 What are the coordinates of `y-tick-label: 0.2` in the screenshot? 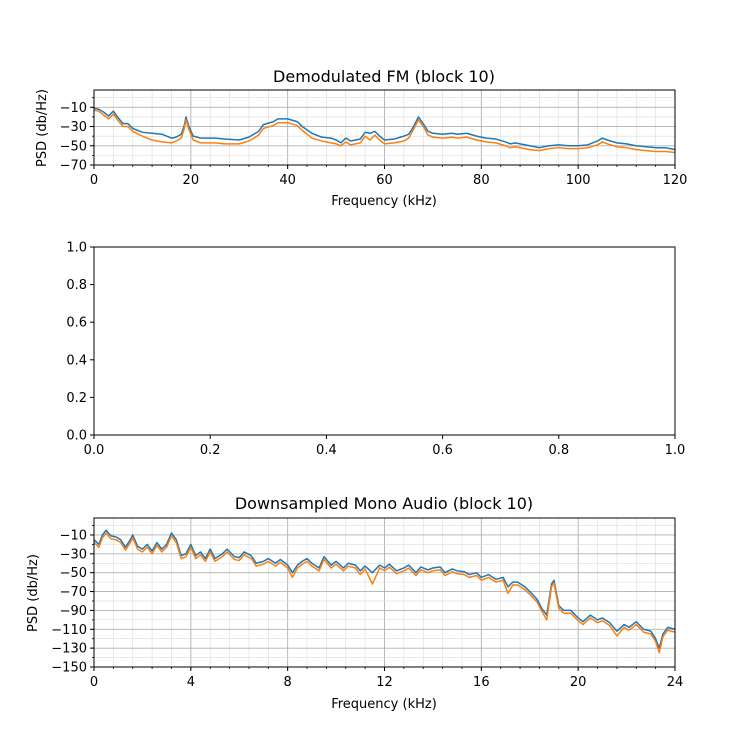 It's located at (76, 398).